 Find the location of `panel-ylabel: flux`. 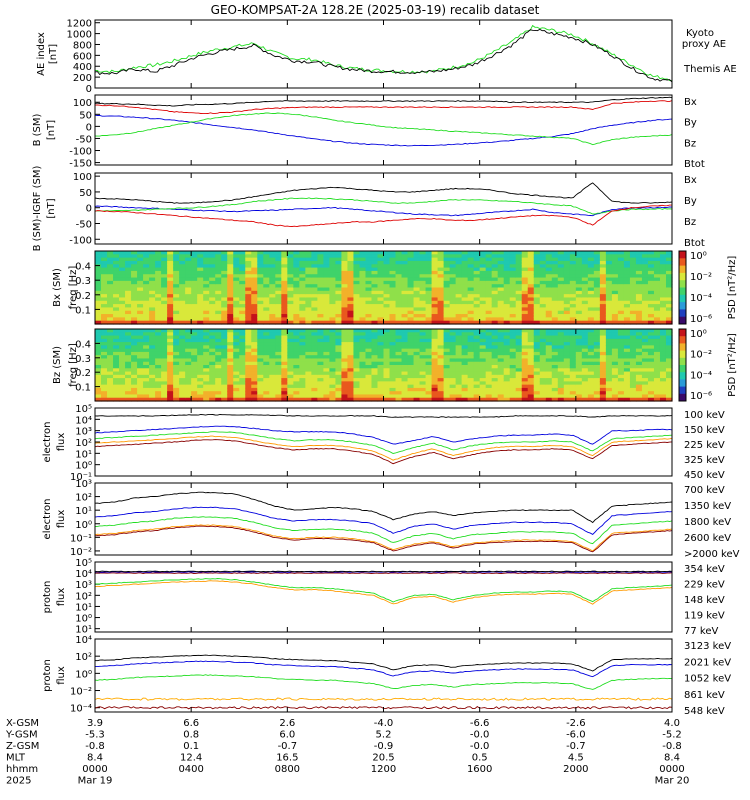

panel-ylabel: flux is located at coordinates (61, 519).